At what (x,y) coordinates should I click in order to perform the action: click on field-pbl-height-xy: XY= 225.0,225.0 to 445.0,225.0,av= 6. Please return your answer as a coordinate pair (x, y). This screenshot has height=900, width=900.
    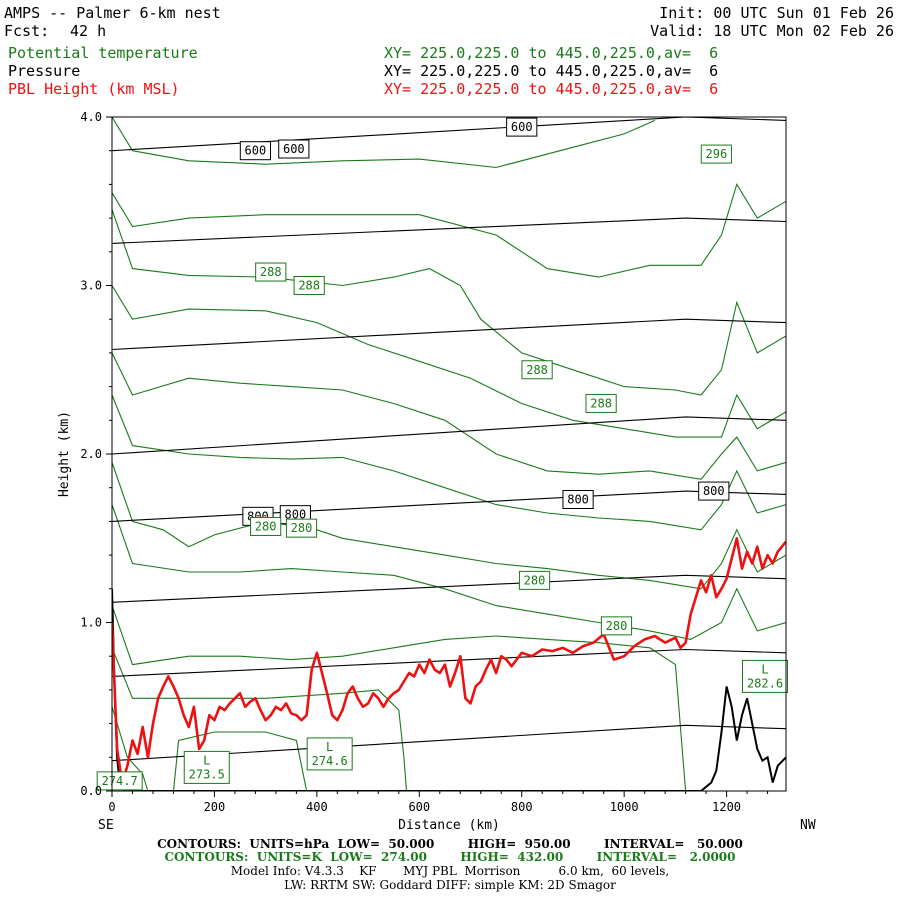
    Looking at the image, I should click on (551, 89).